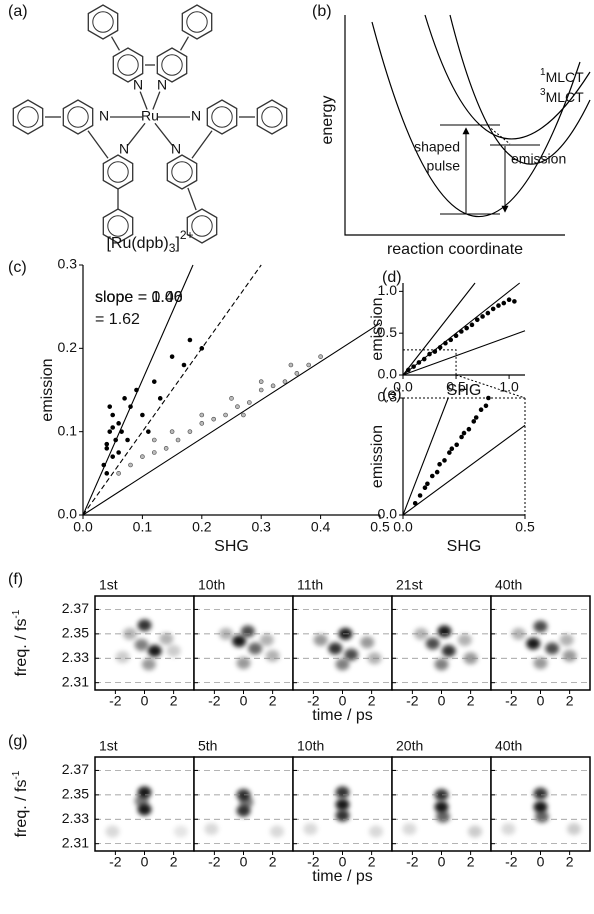 This screenshot has height=914, width=594. I want to click on y-axis-label: emission, so click(377, 328).